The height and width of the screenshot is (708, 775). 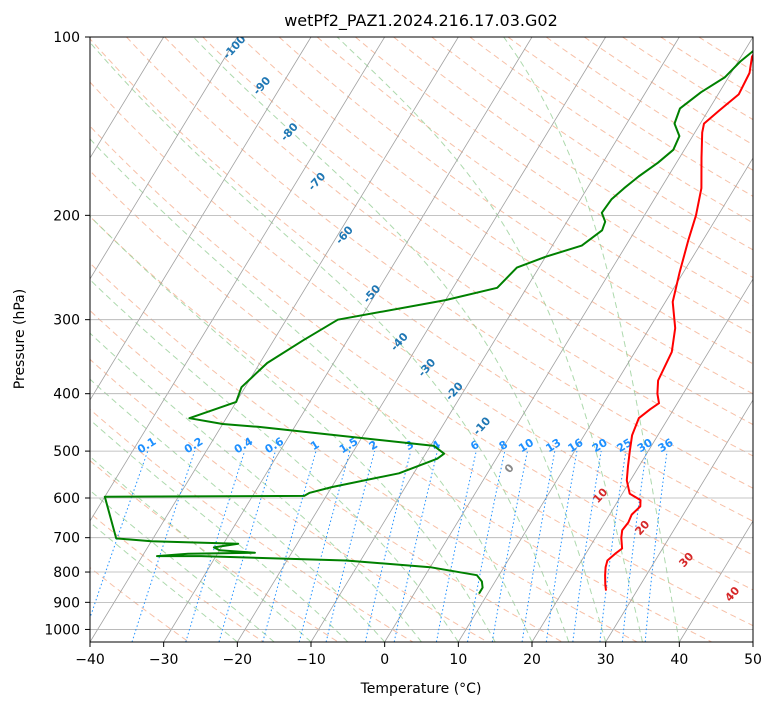 I want to click on y-tick-label: 200, so click(x=66, y=216).